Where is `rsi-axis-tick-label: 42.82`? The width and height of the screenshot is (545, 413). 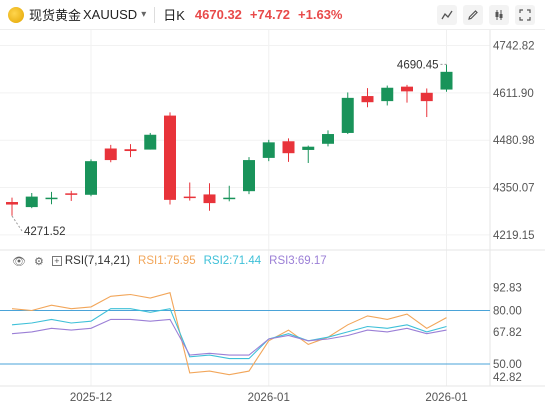 rsi-axis-tick-label: 42.82 is located at coordinates (507, 378).